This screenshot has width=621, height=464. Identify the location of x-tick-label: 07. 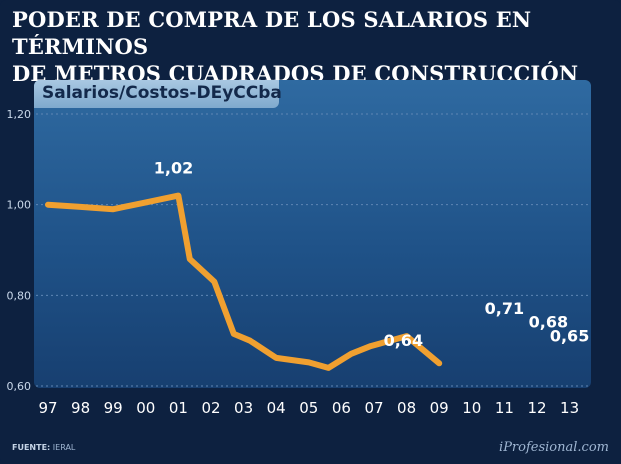
(373, 408).